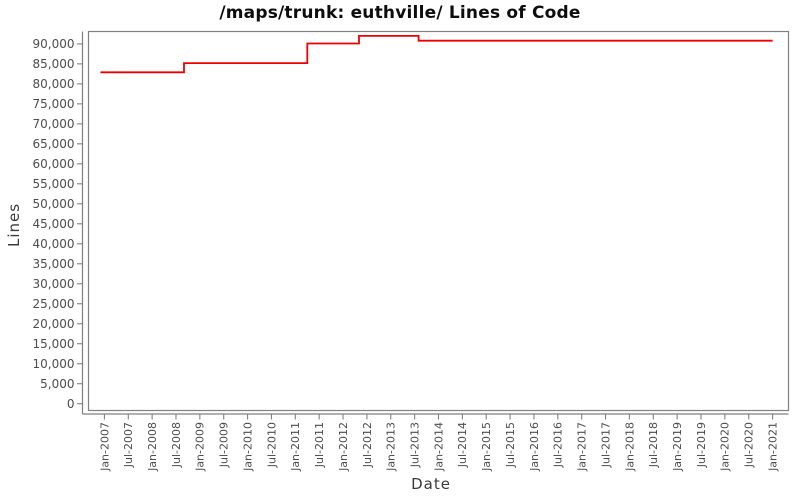 The image size is (800, 500). I want to click on x-tick-label: Jan-2011, so click(295, 447).